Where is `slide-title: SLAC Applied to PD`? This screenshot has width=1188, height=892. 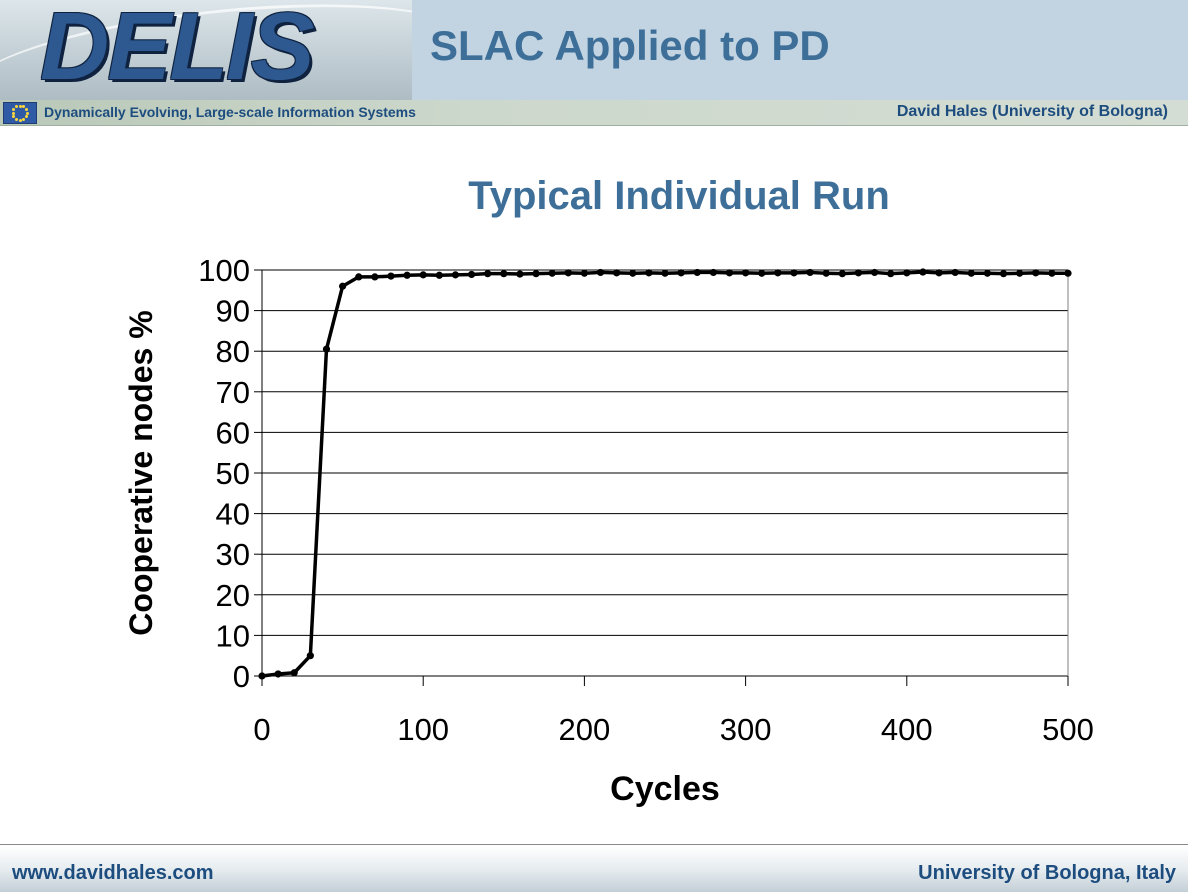
slide-title: SLAC Applied to PD is located at coordinates (630, 45).